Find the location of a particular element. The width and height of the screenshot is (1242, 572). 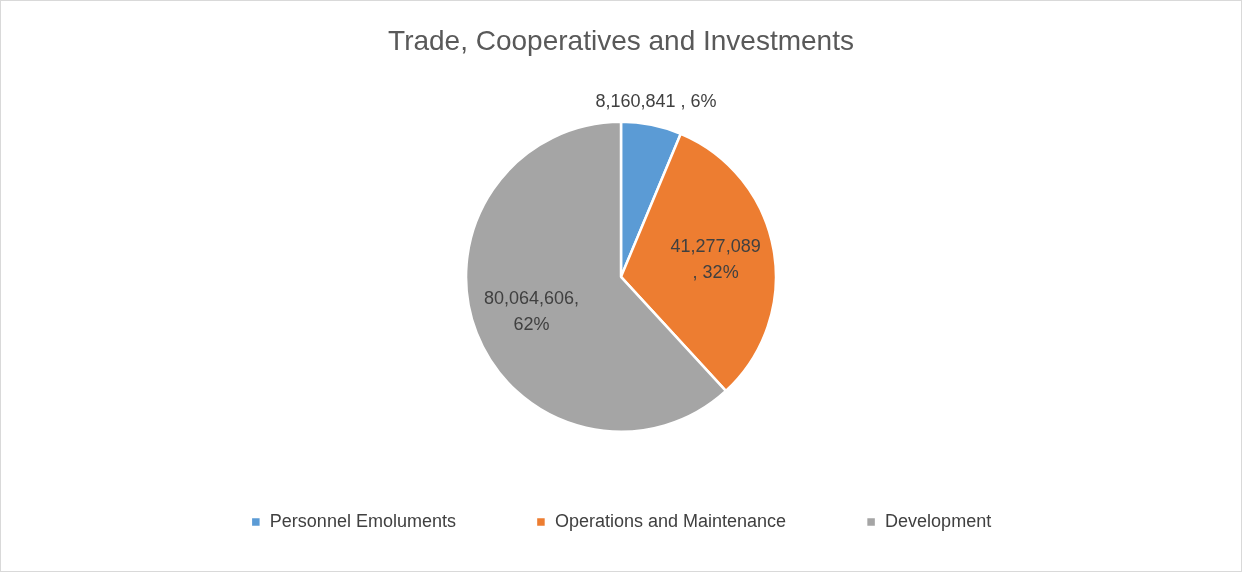

legend-label: Personnel Emoluments is located at coordinates (362, 520).